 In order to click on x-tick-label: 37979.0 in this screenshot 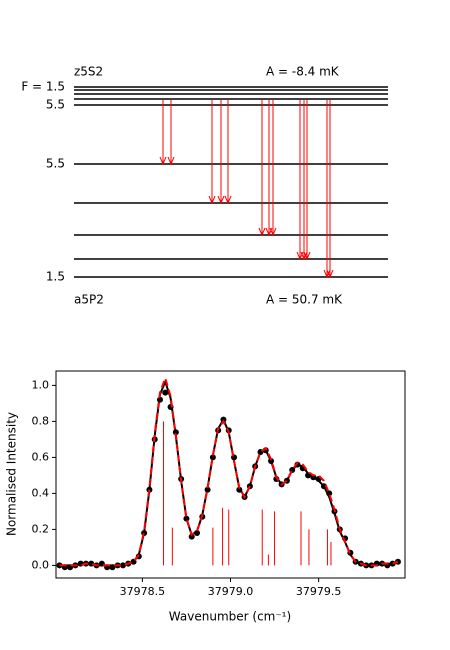, I will do `click(231, 591)`.